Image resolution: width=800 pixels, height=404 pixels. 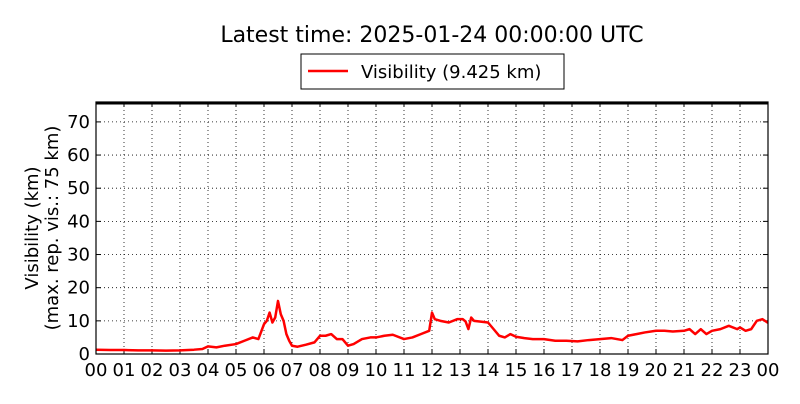 What do you see at coordinates (52, 228) in the screenshot?
I see `y-axis-label-line-2: (max. rep. vis.: 75 km)` at bounding box center [52, 228].